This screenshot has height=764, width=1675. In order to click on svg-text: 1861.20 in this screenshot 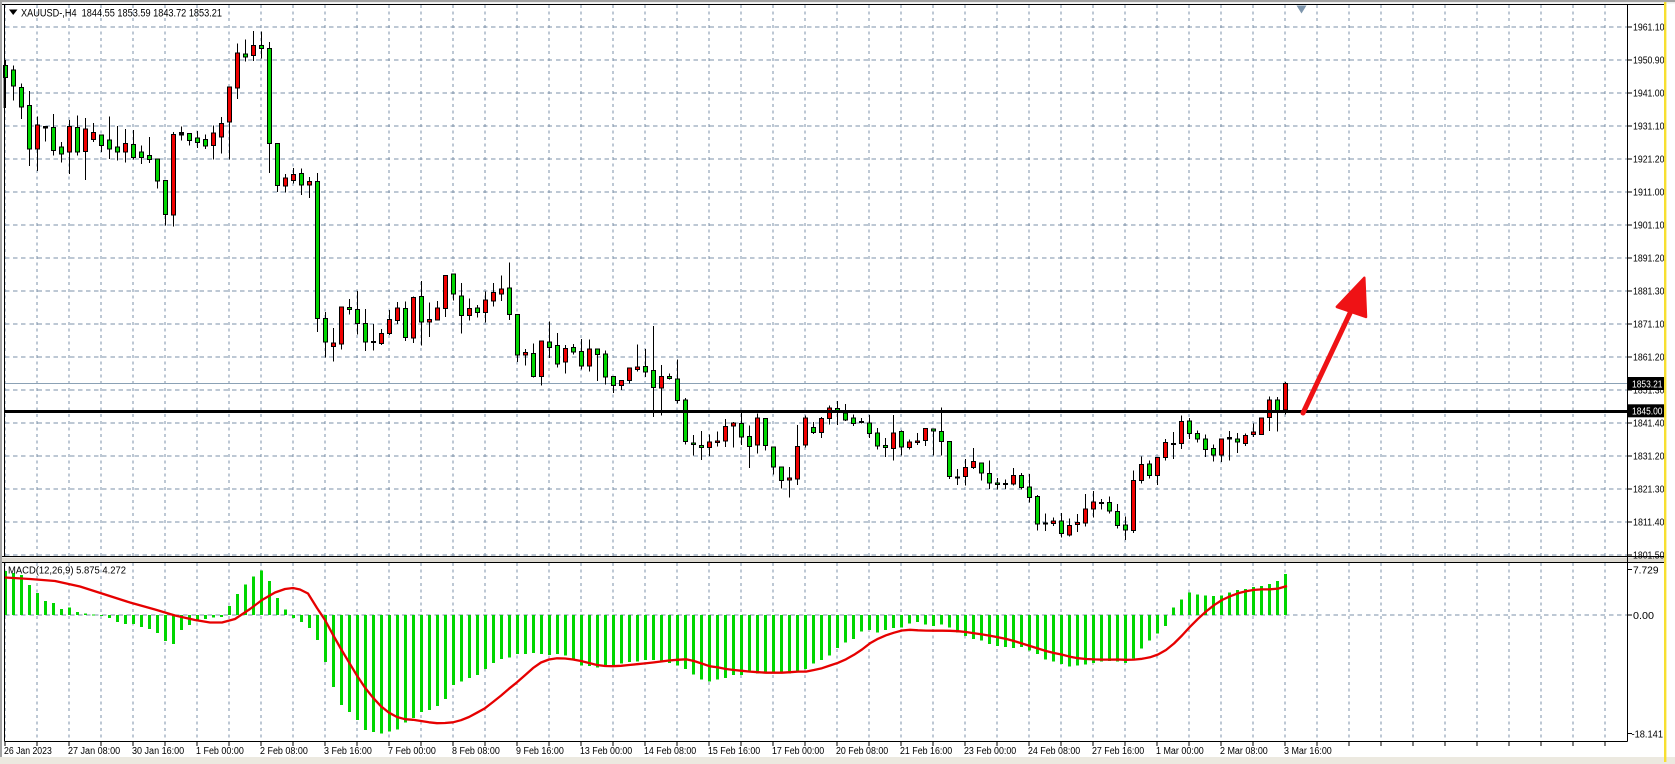, I will do `click(1649, 358)`.